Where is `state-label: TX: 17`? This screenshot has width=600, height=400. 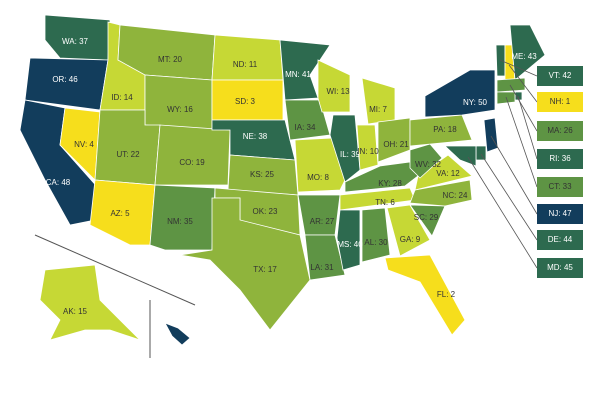 state-label: TX: 17 is located at coordinates (265, 269).